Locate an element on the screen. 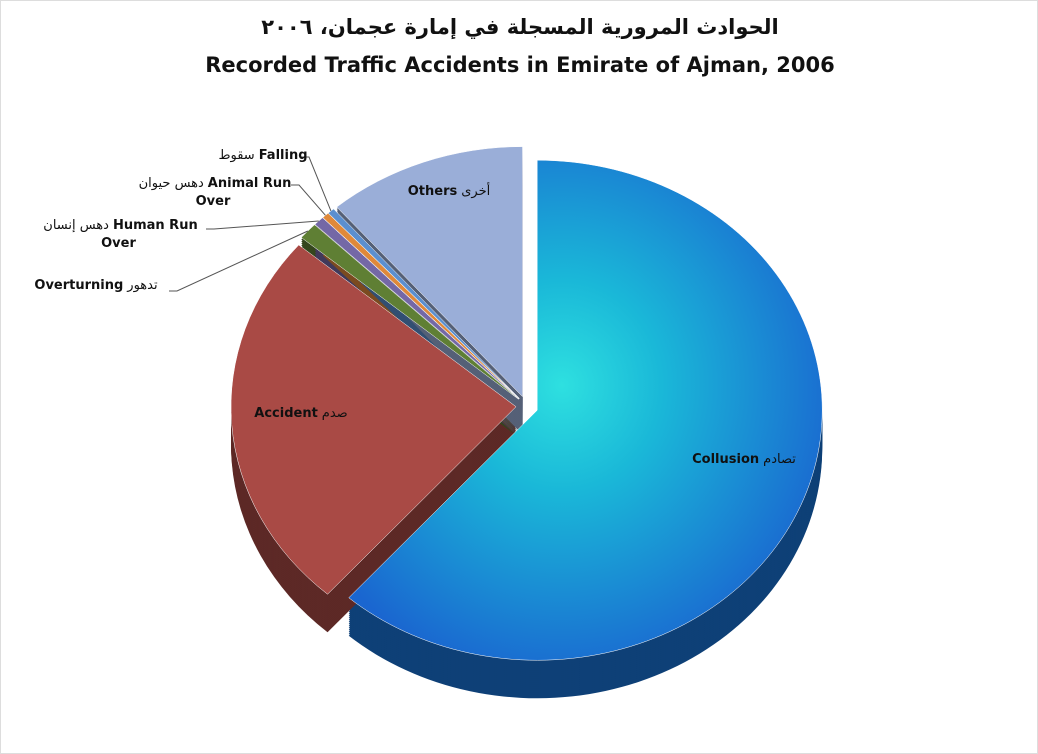 The width and height of the screenshot is (1038, 754). label-english: Overturning is located at coordinates (79, 285).